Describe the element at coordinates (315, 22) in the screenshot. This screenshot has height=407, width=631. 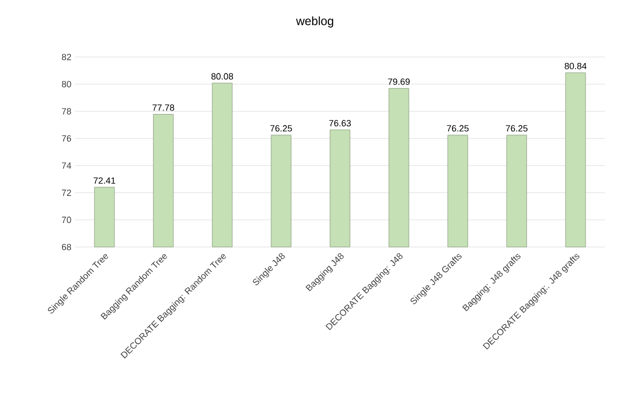
I see `chart-title: weblog` at that location.